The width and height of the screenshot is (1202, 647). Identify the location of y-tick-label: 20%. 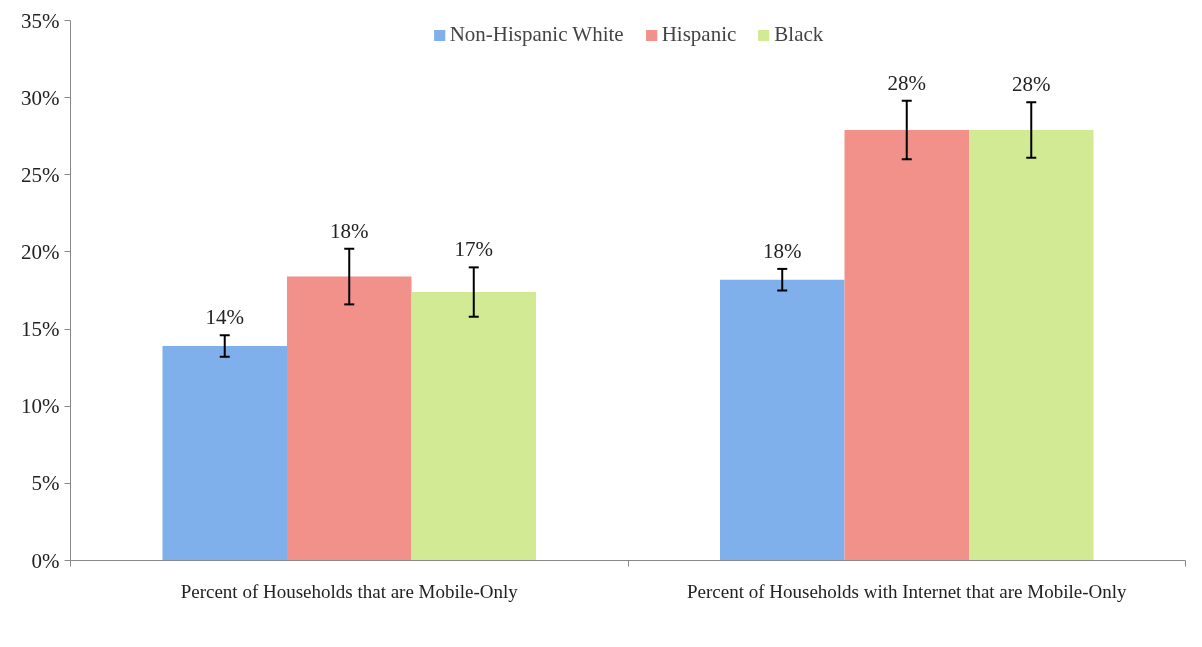
(40, 251).